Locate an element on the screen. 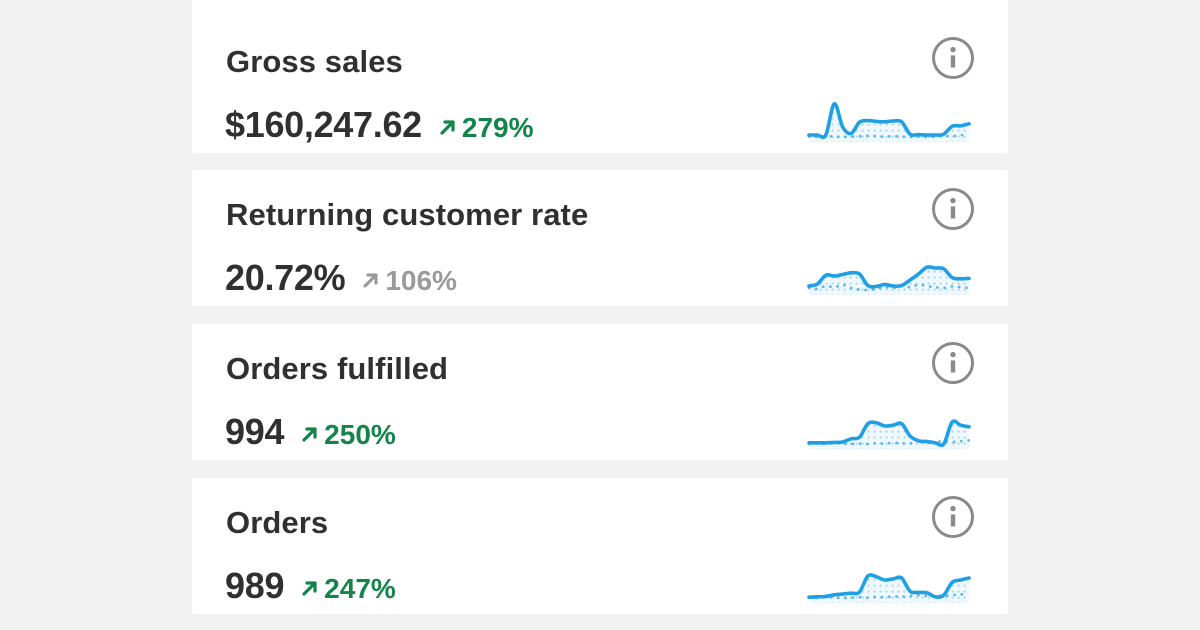  metric-delta: 250% is located at coordinates (348, 434).